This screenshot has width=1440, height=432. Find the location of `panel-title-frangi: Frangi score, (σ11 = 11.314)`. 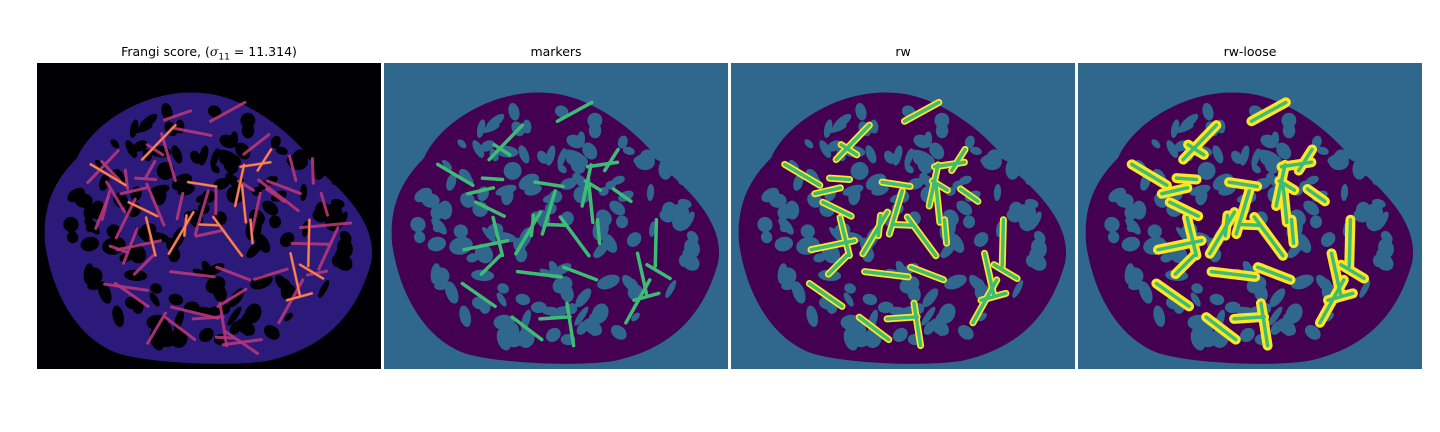

panel-title-frangi: Frangi score, (σ11 = 11.314) is located at coordinates (209, 53).